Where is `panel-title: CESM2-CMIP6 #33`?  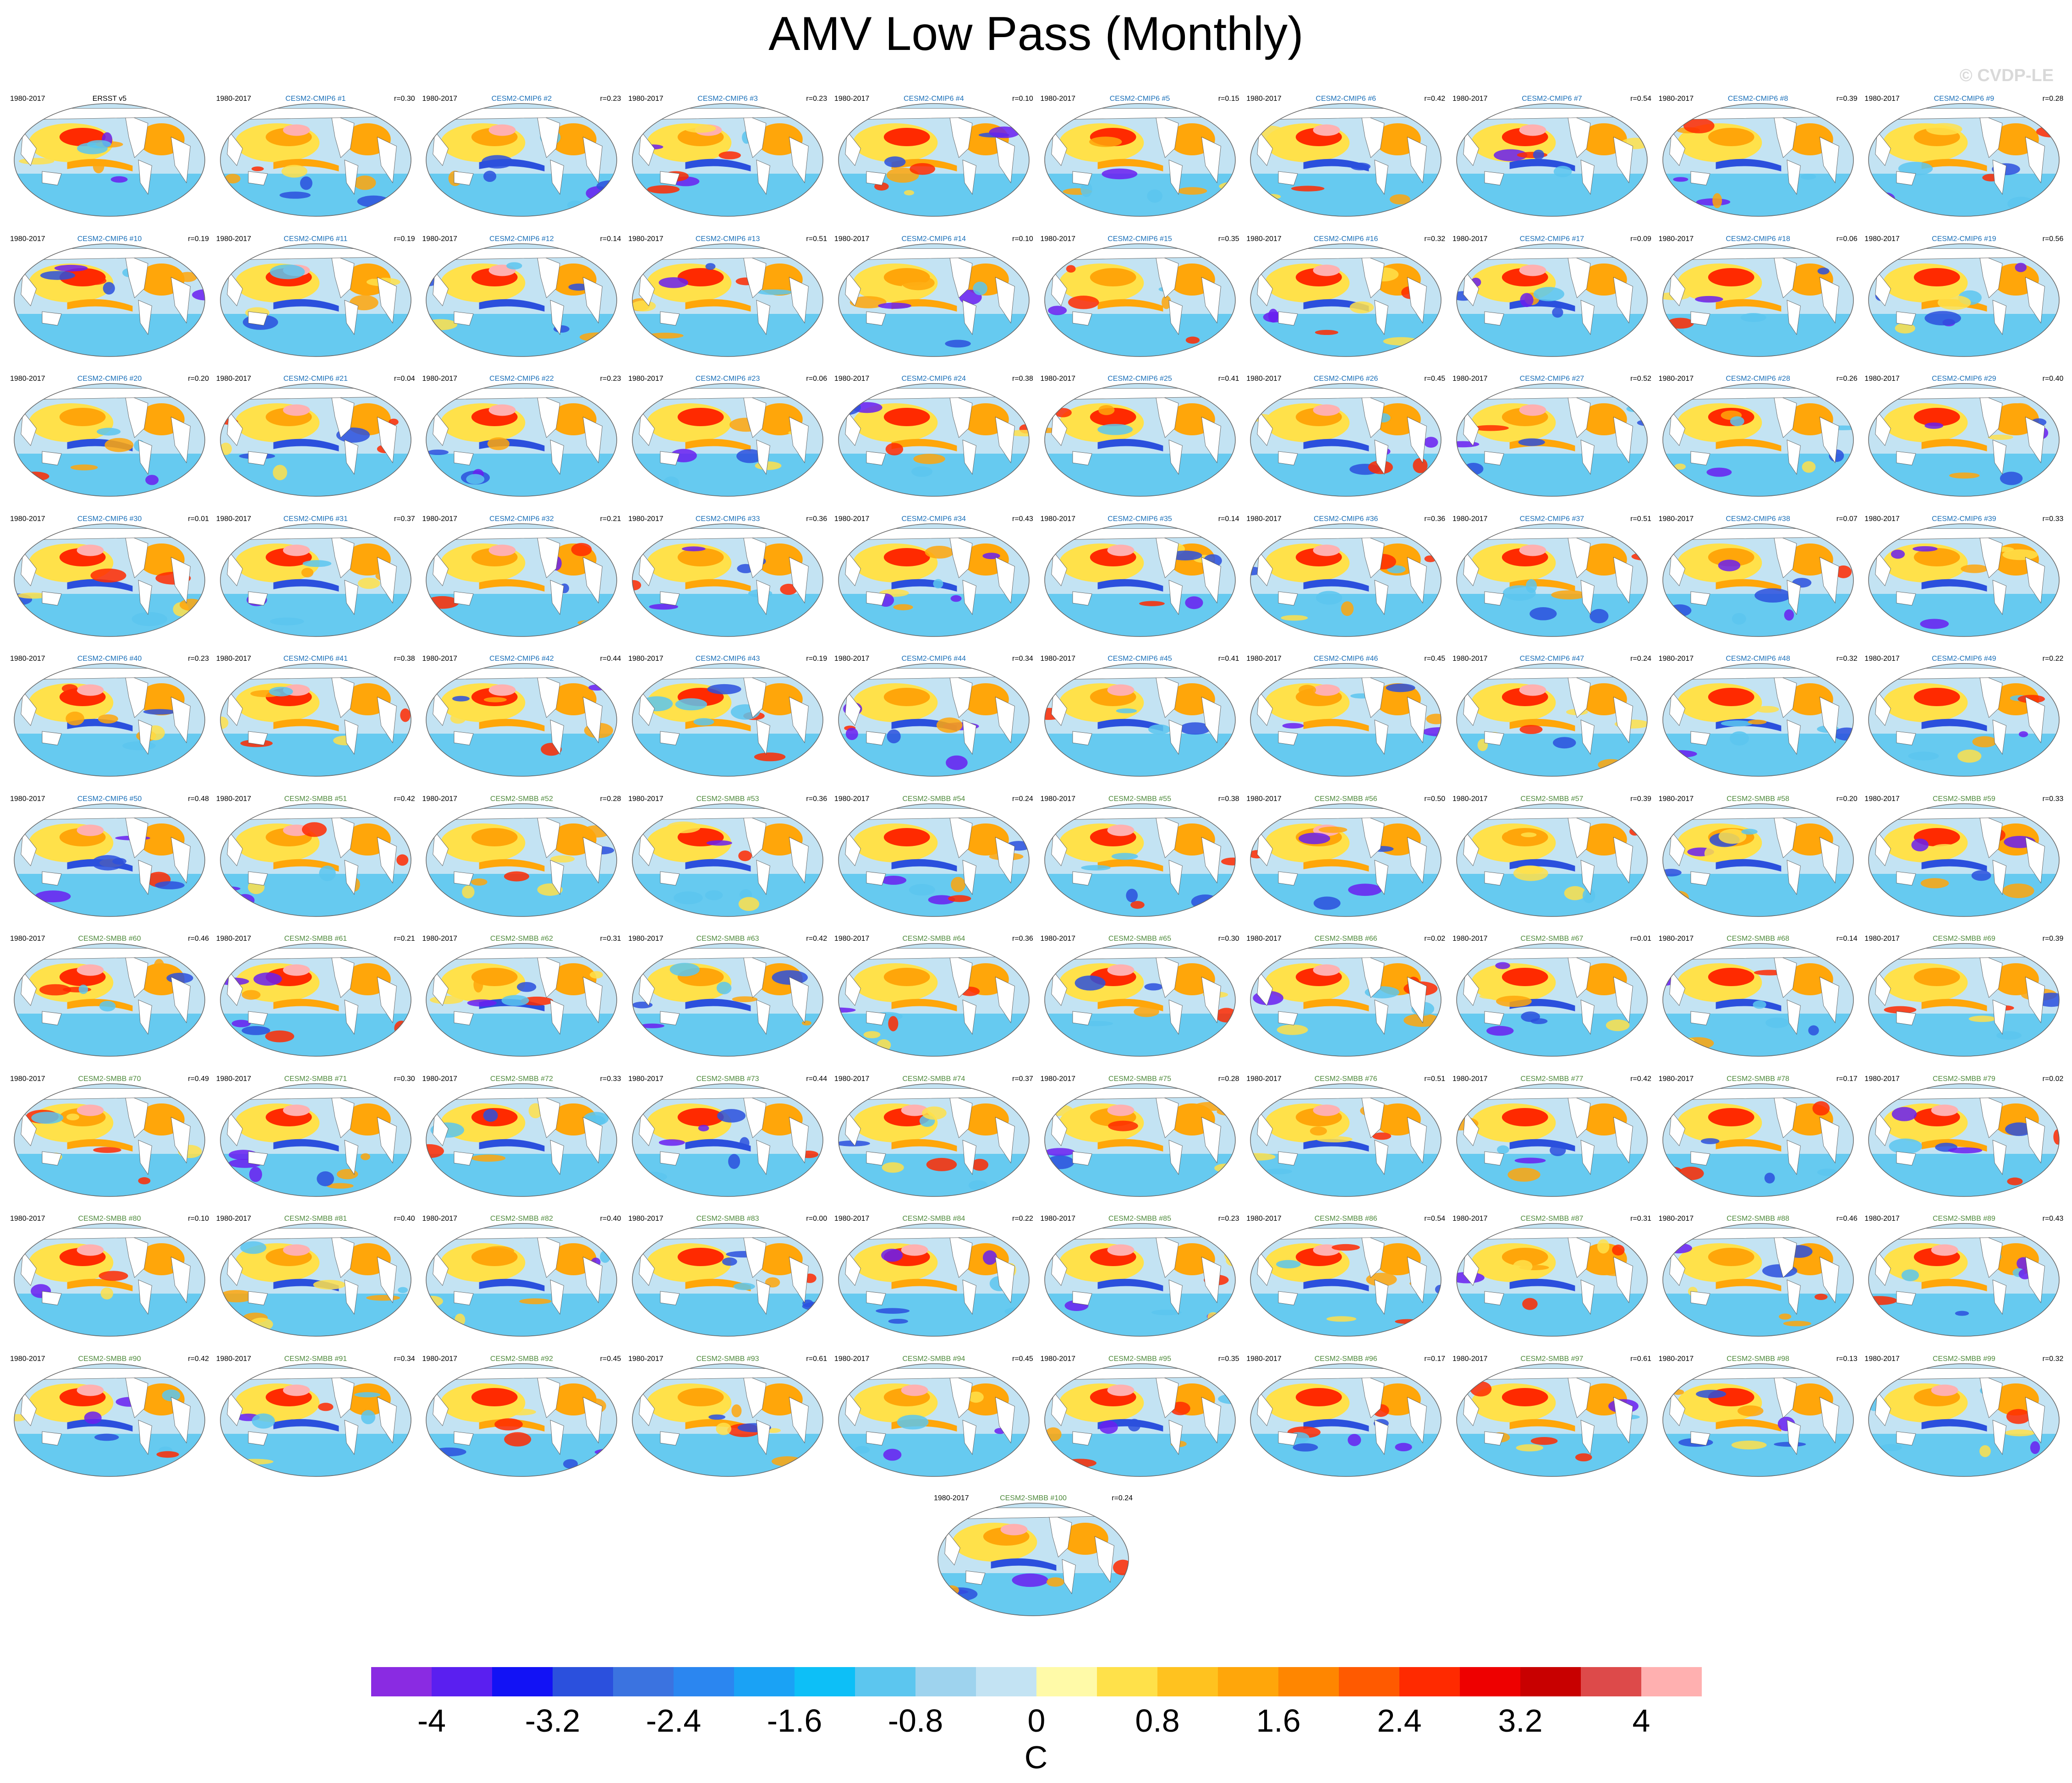
panel-title: CESM2-CMIP6 #33 is located at coordinates (727, 519).